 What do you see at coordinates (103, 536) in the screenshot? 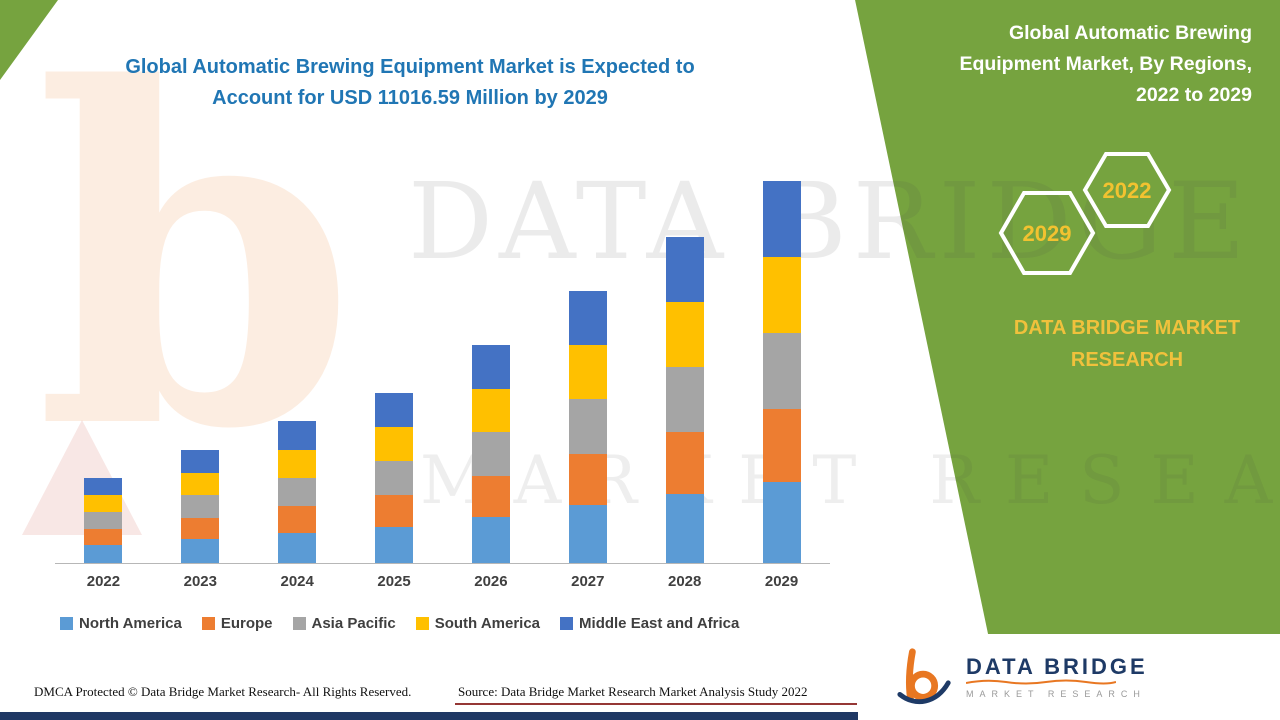
I see `bar-segment-2022-europe` at bounding box center [103, 536].